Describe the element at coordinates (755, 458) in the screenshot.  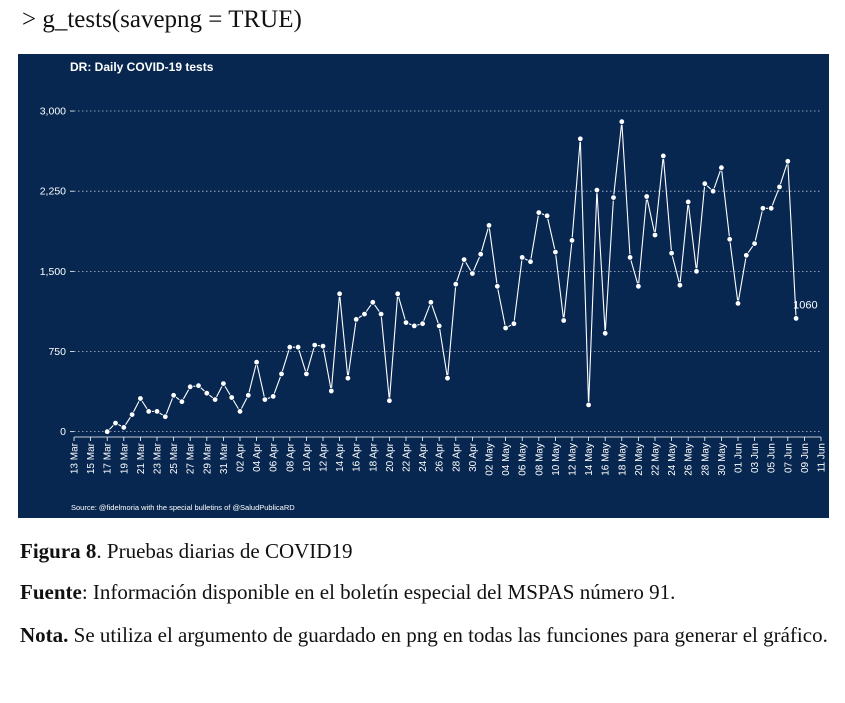
I see `x-tick-label: 03 Jun` at that location.